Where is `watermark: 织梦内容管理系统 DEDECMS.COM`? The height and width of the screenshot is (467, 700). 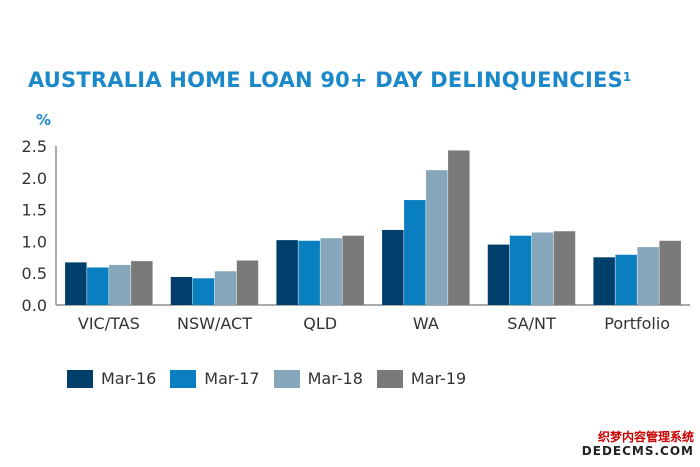 watermark: 织梦内容管理系统 DEDECMS.COM is located at coordinates (638, 444).